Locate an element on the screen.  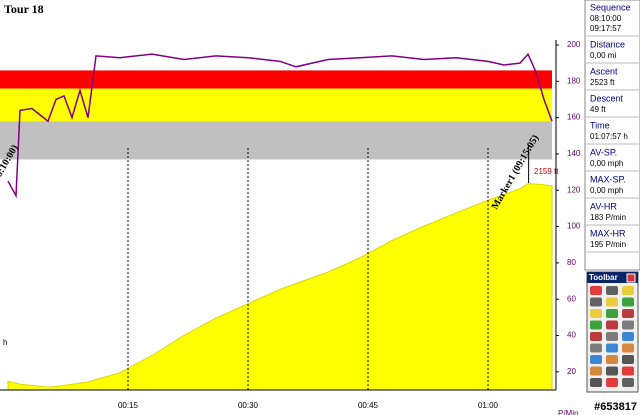
y-tick-label: 200 is located at coordinates (574, 44).